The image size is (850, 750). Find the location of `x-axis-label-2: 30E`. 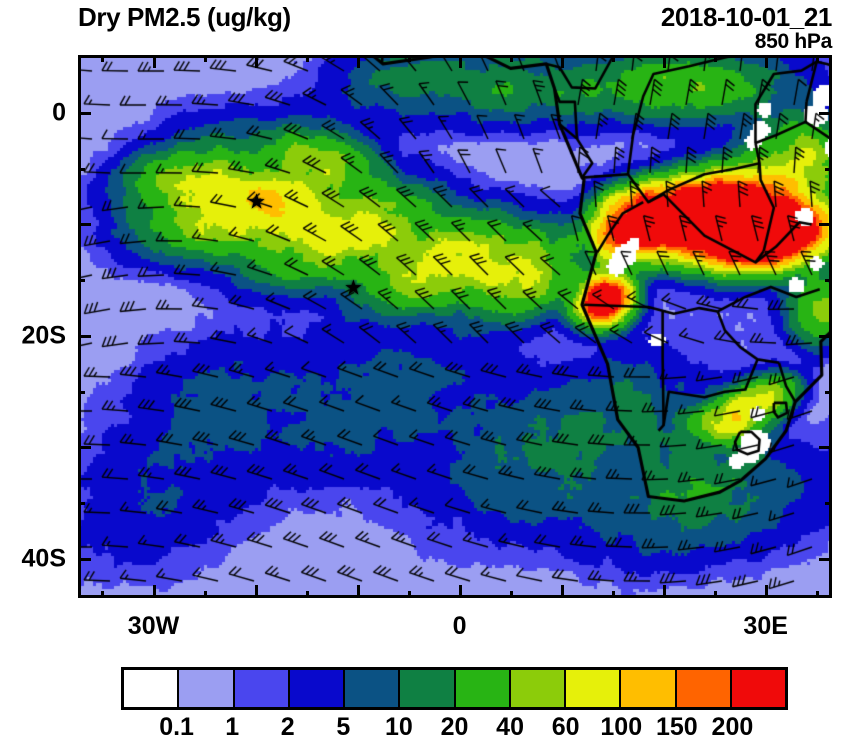

x-axis-label-2: 30E is located at coordinates (765, 626).